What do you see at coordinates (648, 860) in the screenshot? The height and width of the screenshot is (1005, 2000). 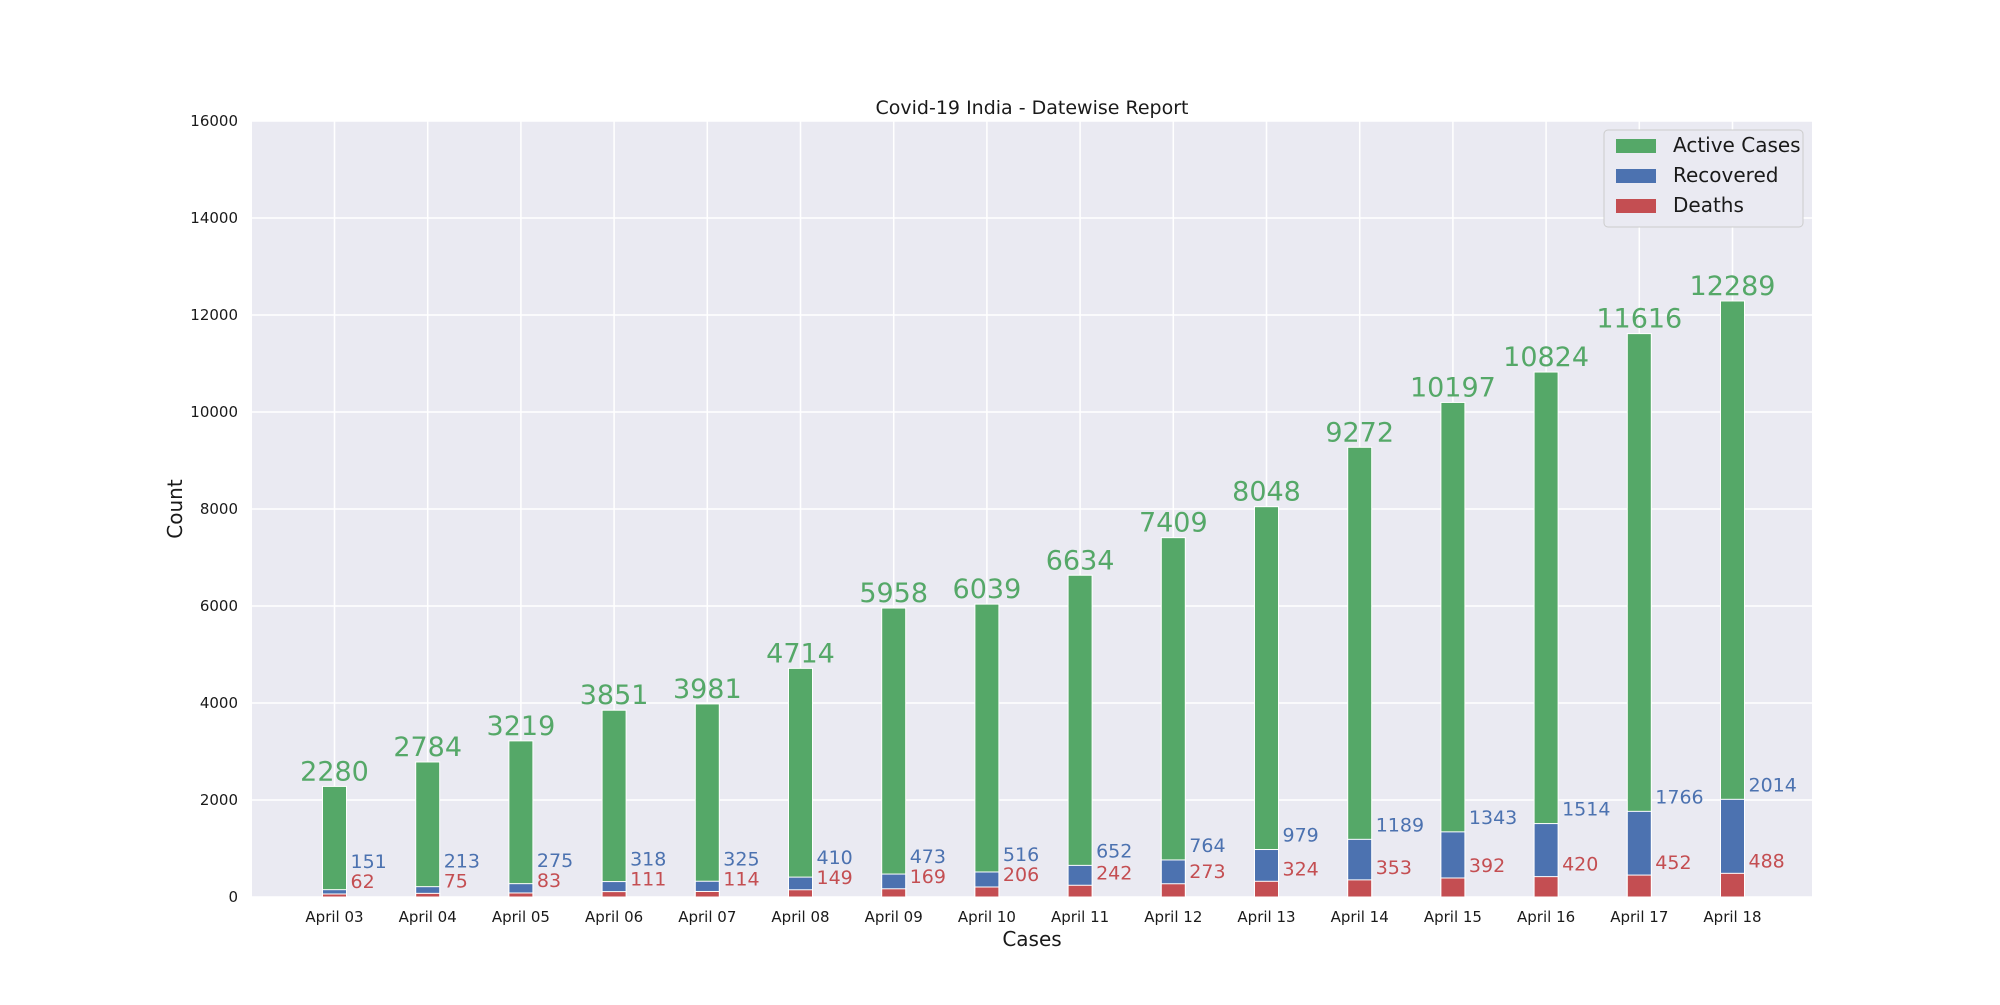 I see `data-label-recovered: 318` at bounding box center [648, 860].